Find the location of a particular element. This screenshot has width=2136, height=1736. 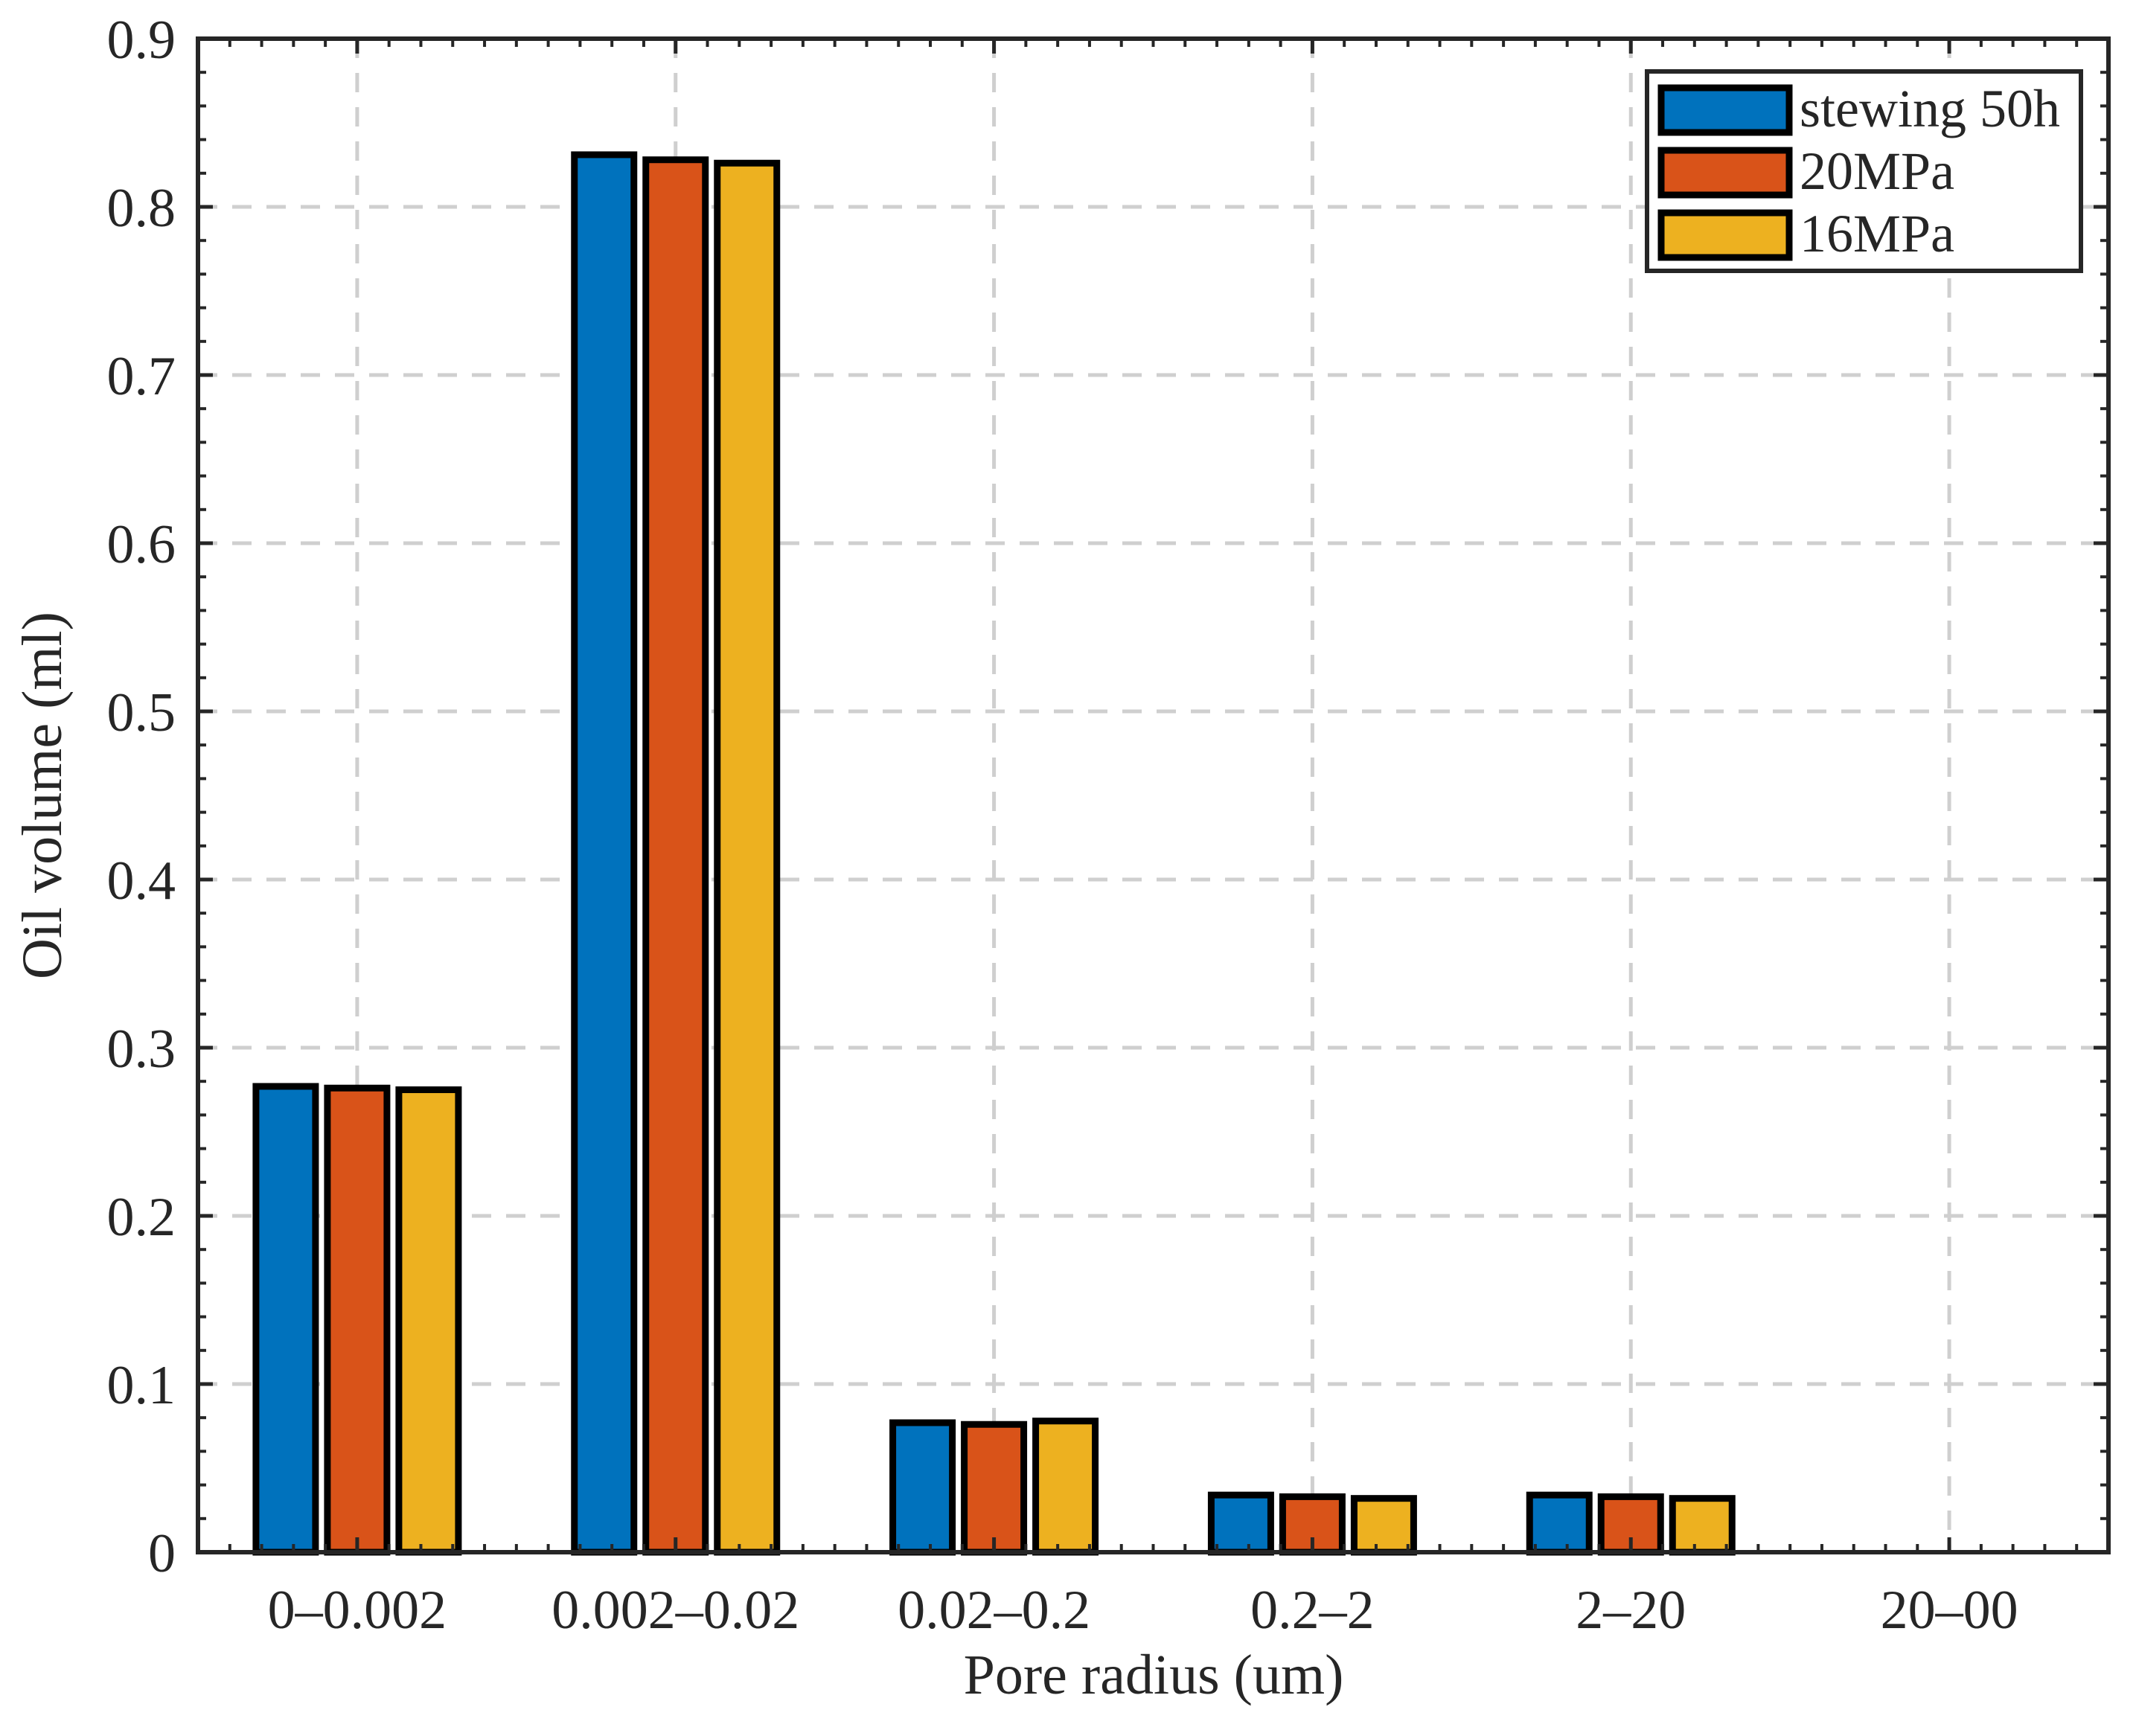

y-tick-label: 0.9 is located at coordinates (141, 40).